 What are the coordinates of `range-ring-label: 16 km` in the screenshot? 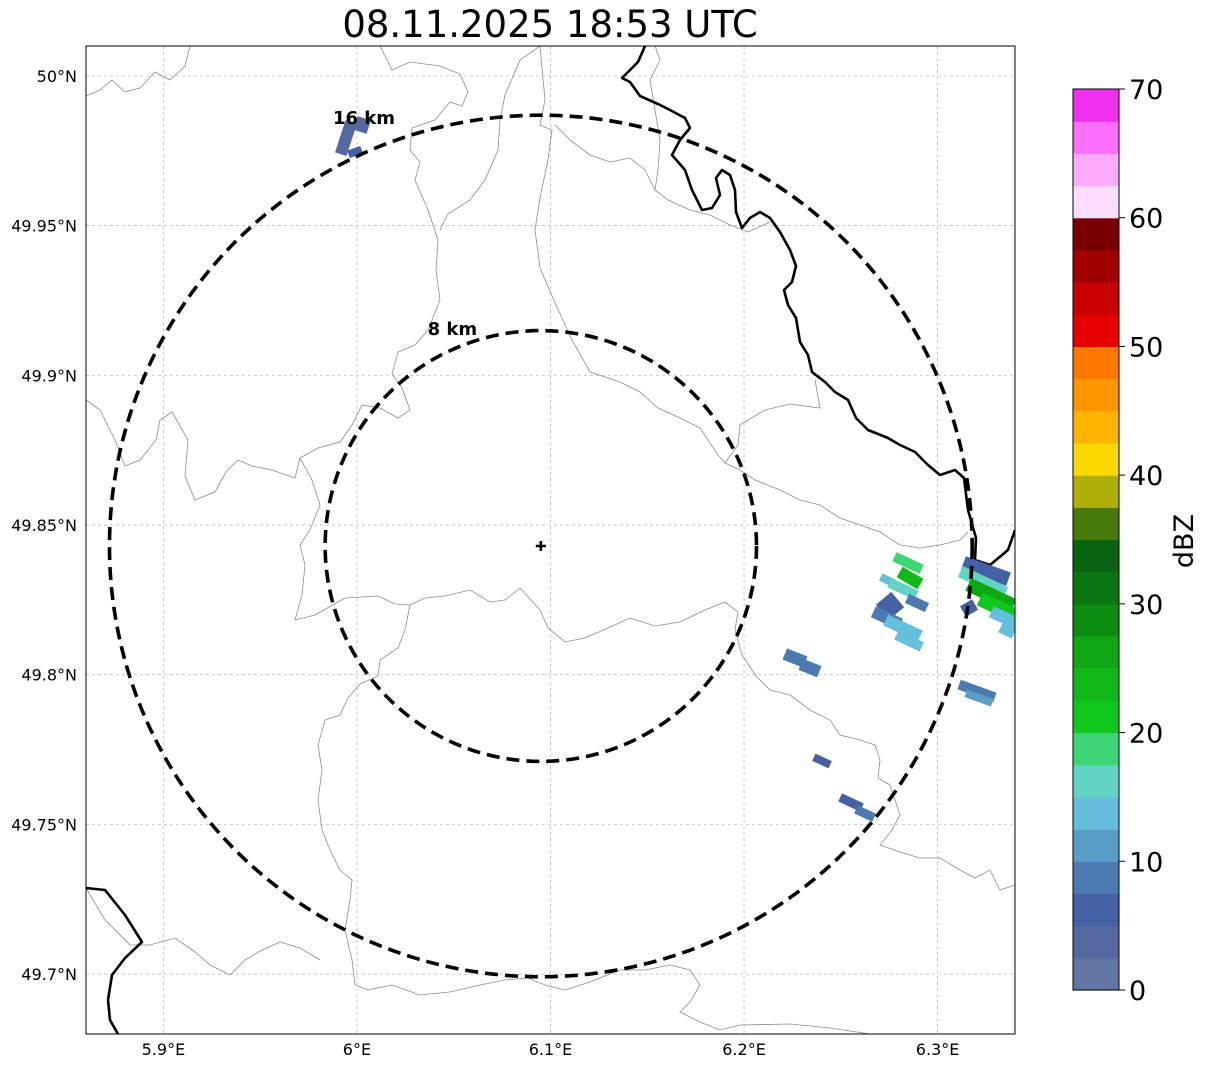 It's located at (364, 118).